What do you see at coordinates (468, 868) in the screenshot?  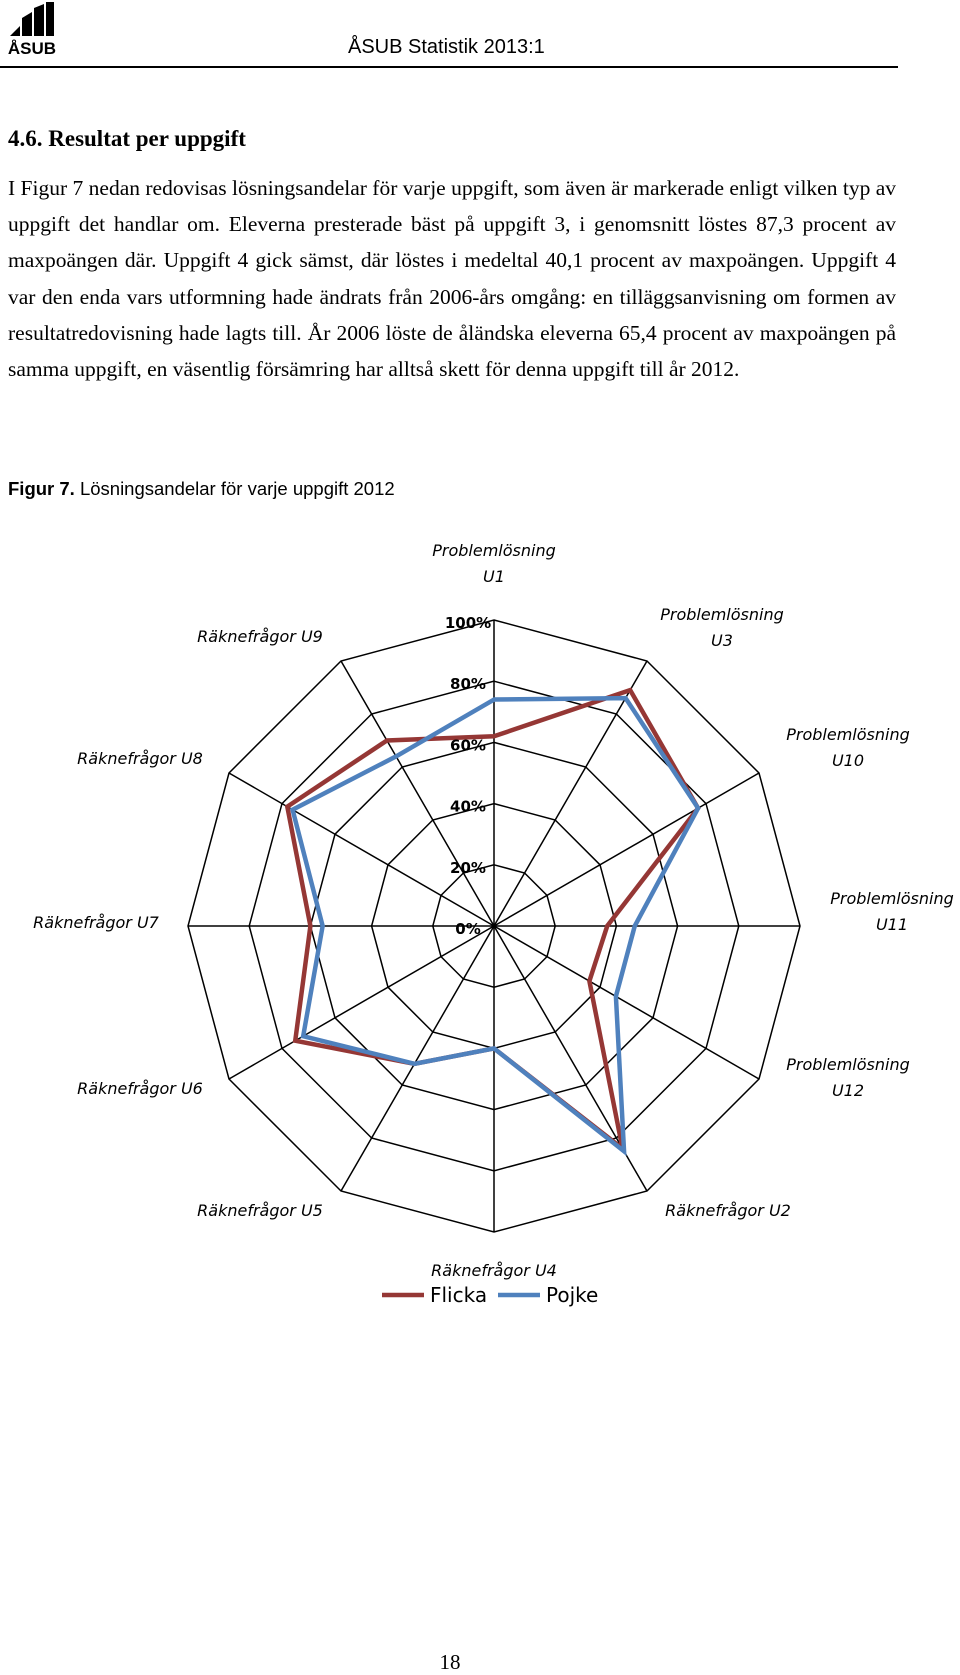 I see `radial-tick-label: 20%` at bounding box center [468, 868].